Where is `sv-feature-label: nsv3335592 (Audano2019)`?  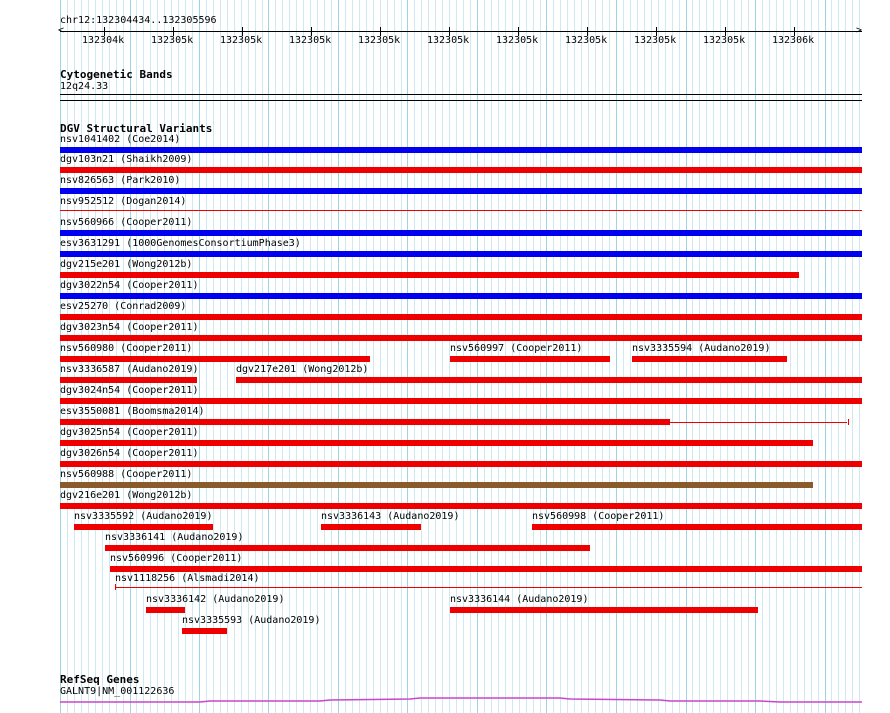
sv-feature-label: nsv3335592 (Audano2019) is located at coordinates (143, 516).